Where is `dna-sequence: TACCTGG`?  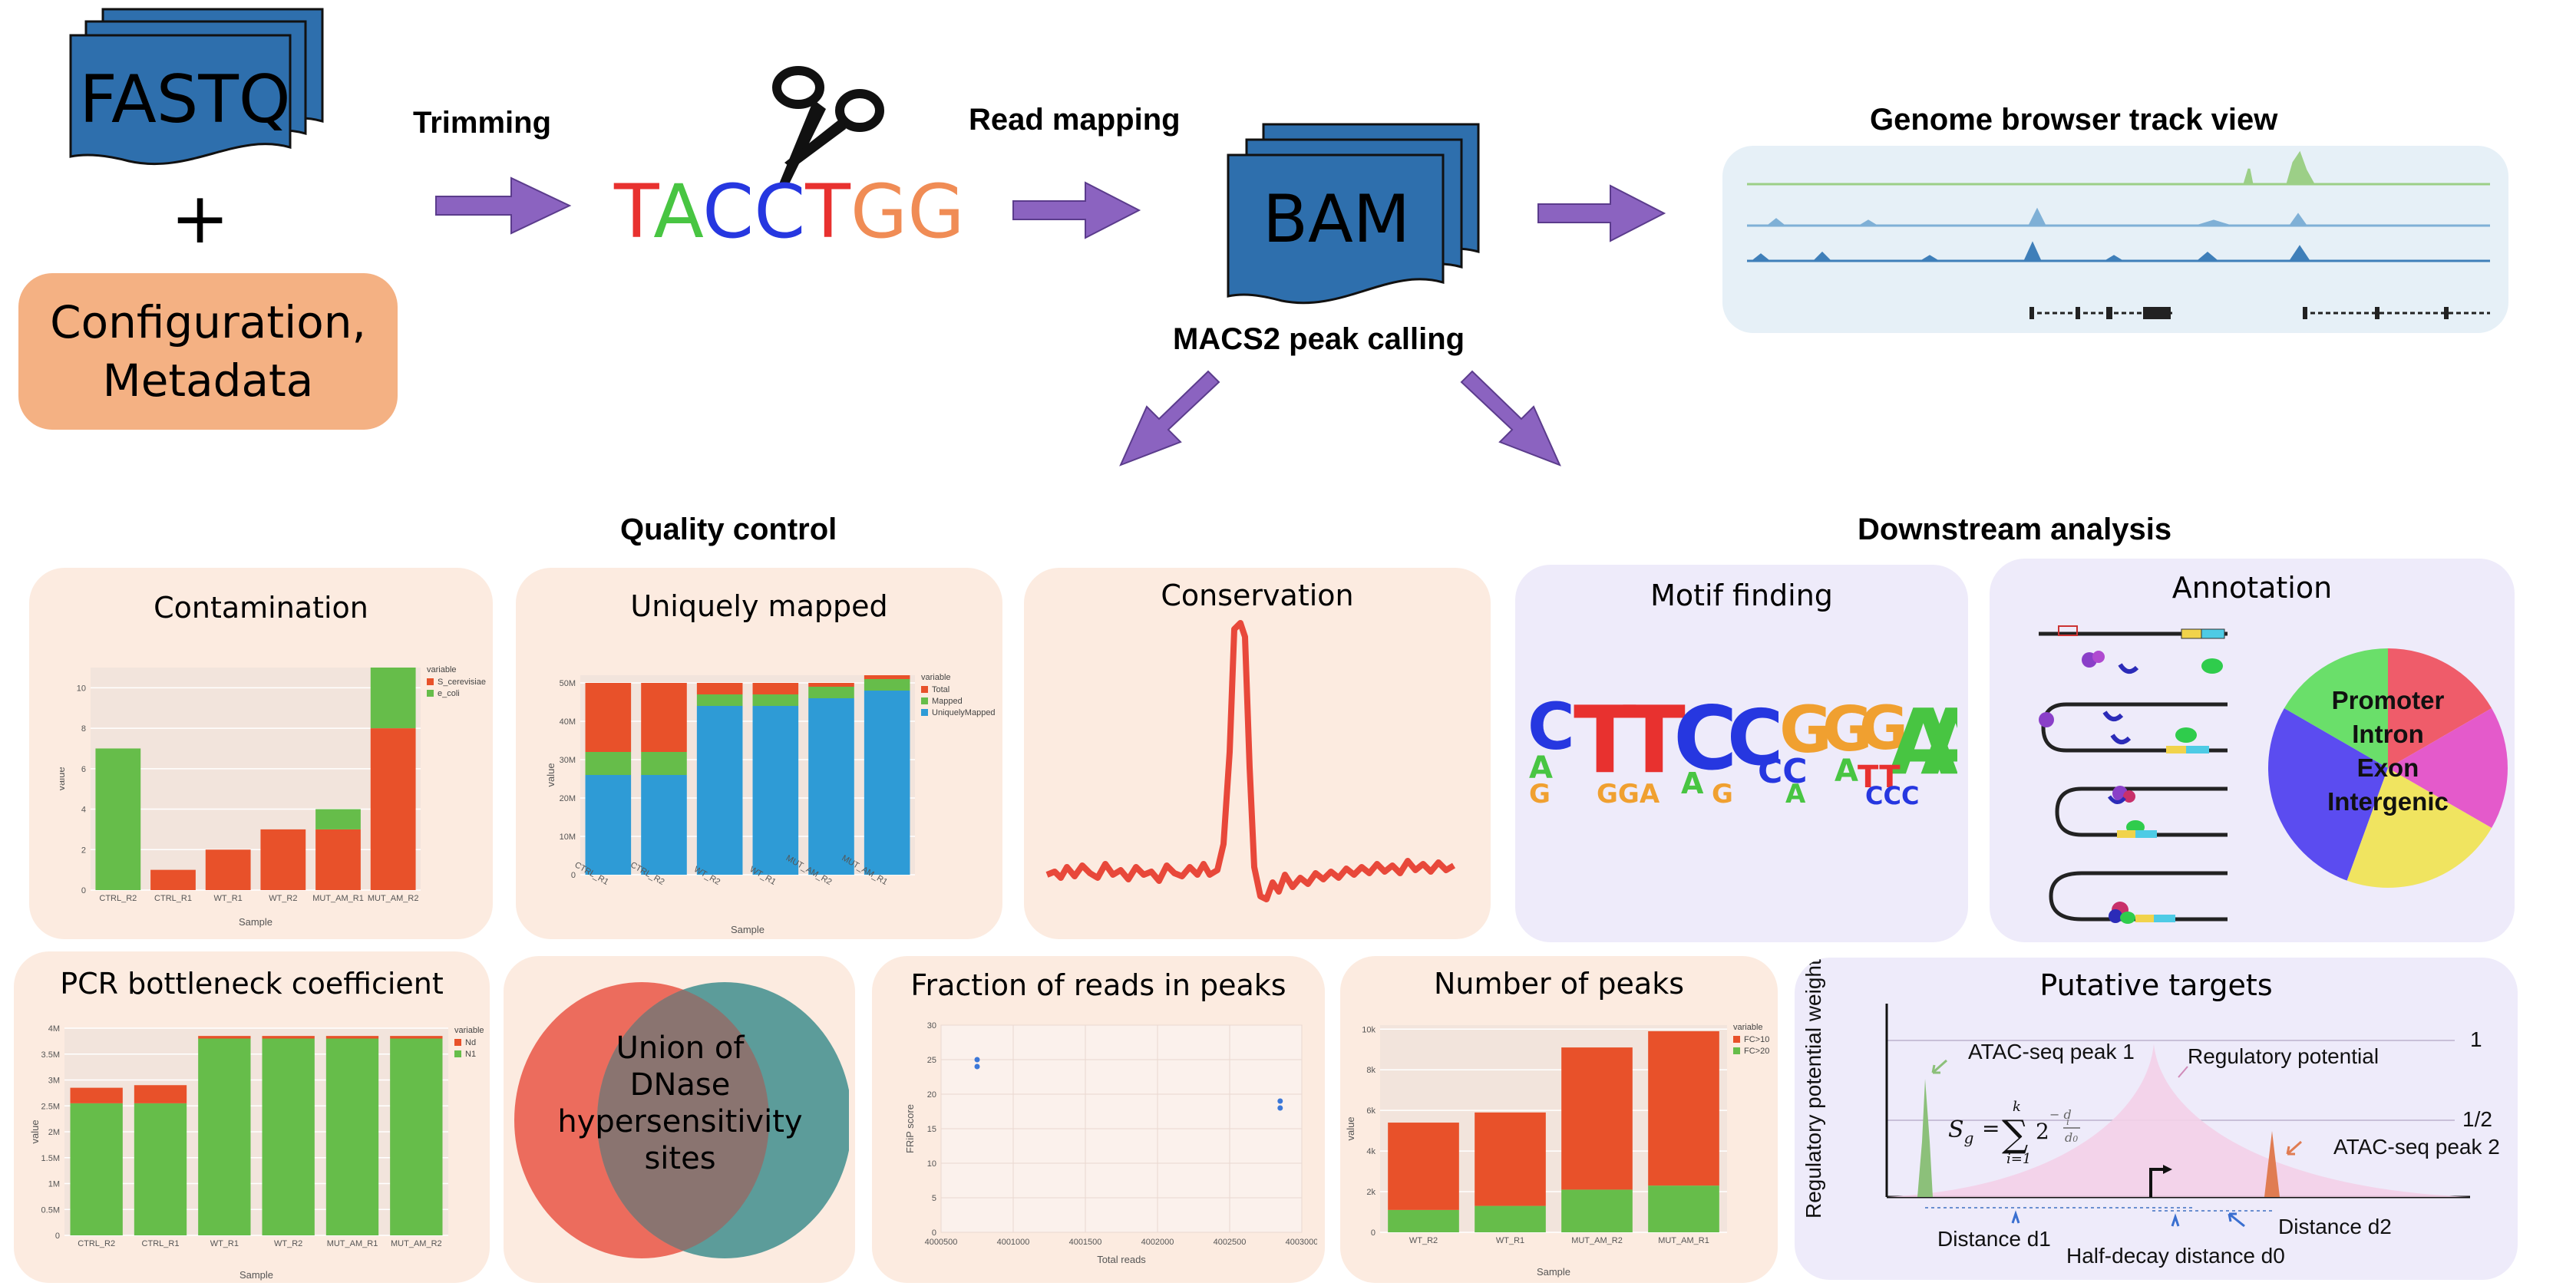 dna-sequence: TACCTGG is located at coordinates (789, 212).